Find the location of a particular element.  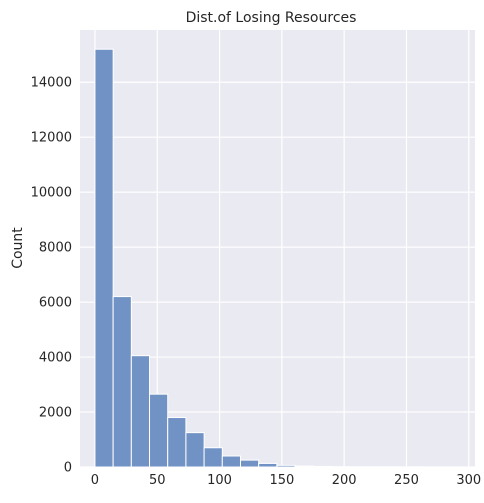

y-axis-label: Count is located at coordinates (18, 248).